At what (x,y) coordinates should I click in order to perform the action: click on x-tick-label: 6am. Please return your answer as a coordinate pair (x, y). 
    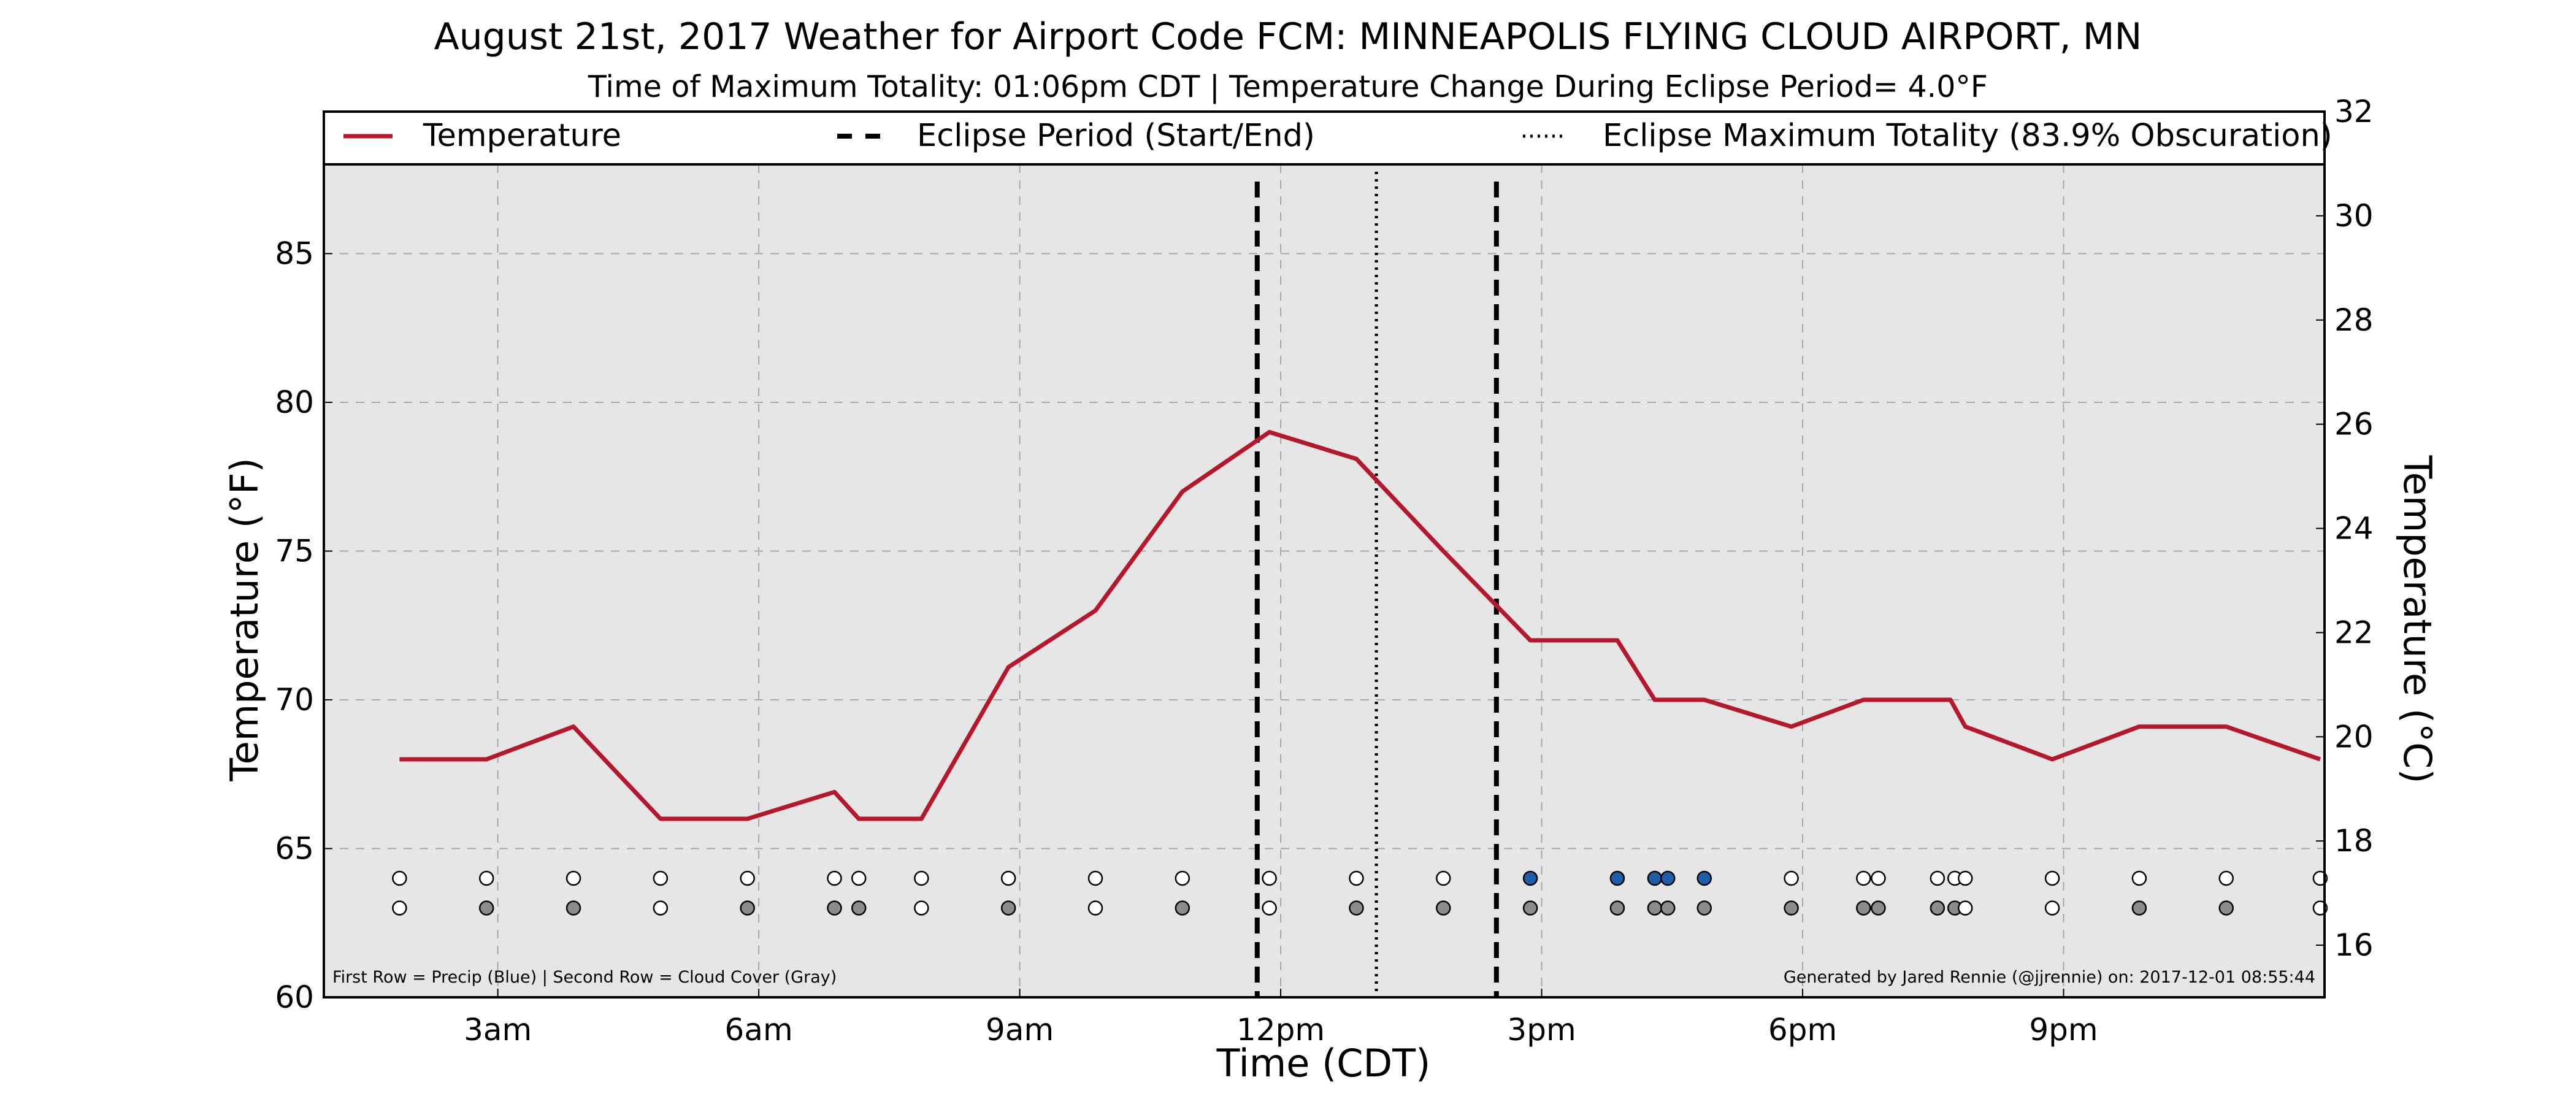
    Looking at the image, I should click on (759, 1030).